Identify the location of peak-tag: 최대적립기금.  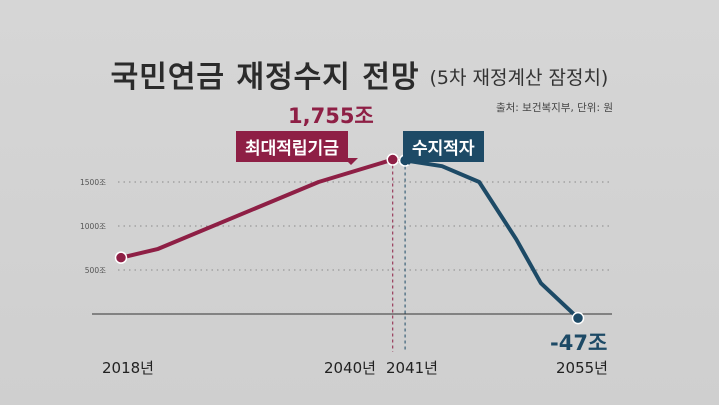
(292, 146).